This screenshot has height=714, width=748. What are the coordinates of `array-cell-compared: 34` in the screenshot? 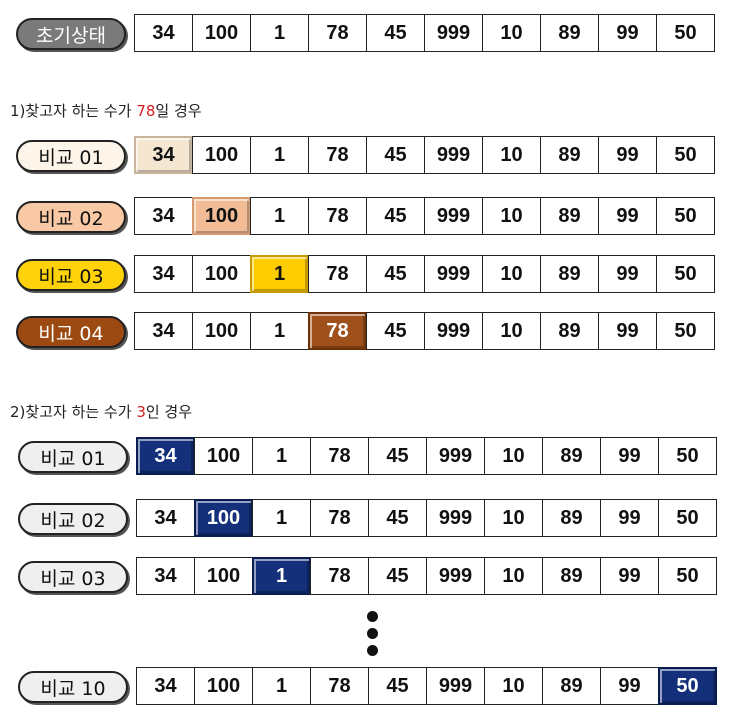 It's located at (163, 155).